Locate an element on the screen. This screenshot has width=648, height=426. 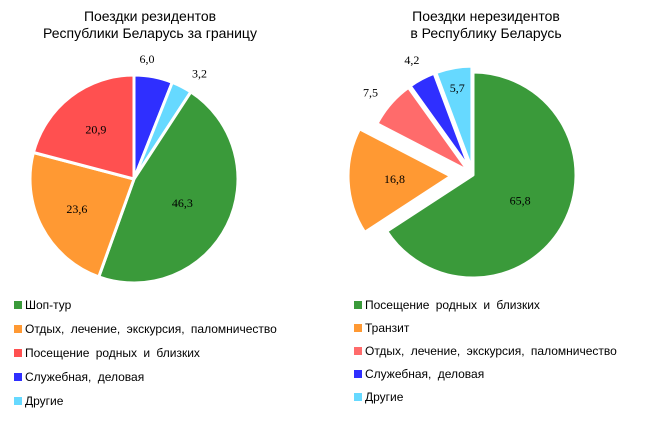
chart-title-line: Поездки резидентов is located at coordinates (150, 16).